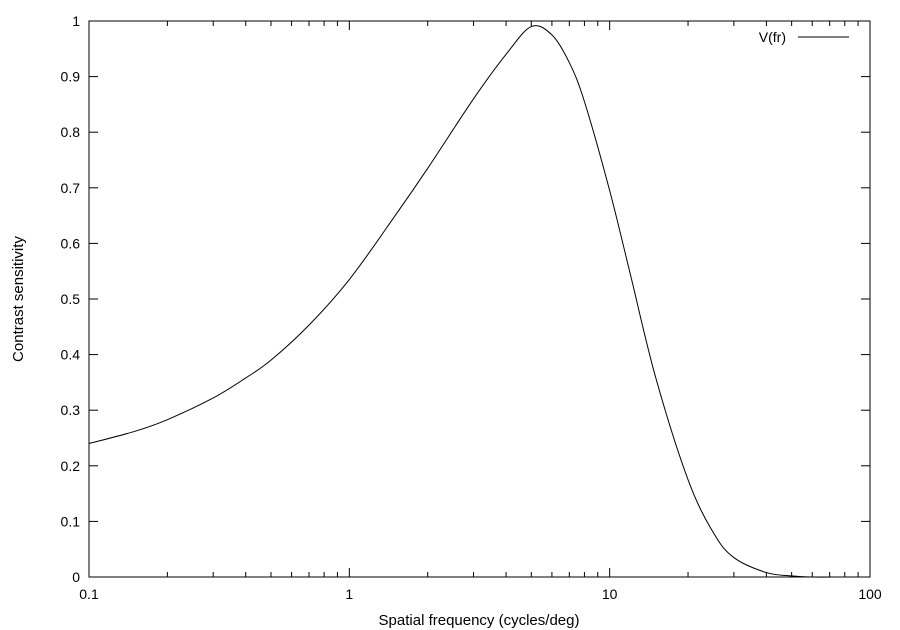 This screenshot has width=900, height=630. Describe the element at coordinates (18, 299) in the screenshot. I see `y-axis-label: Contrast sensitivity` at that location.